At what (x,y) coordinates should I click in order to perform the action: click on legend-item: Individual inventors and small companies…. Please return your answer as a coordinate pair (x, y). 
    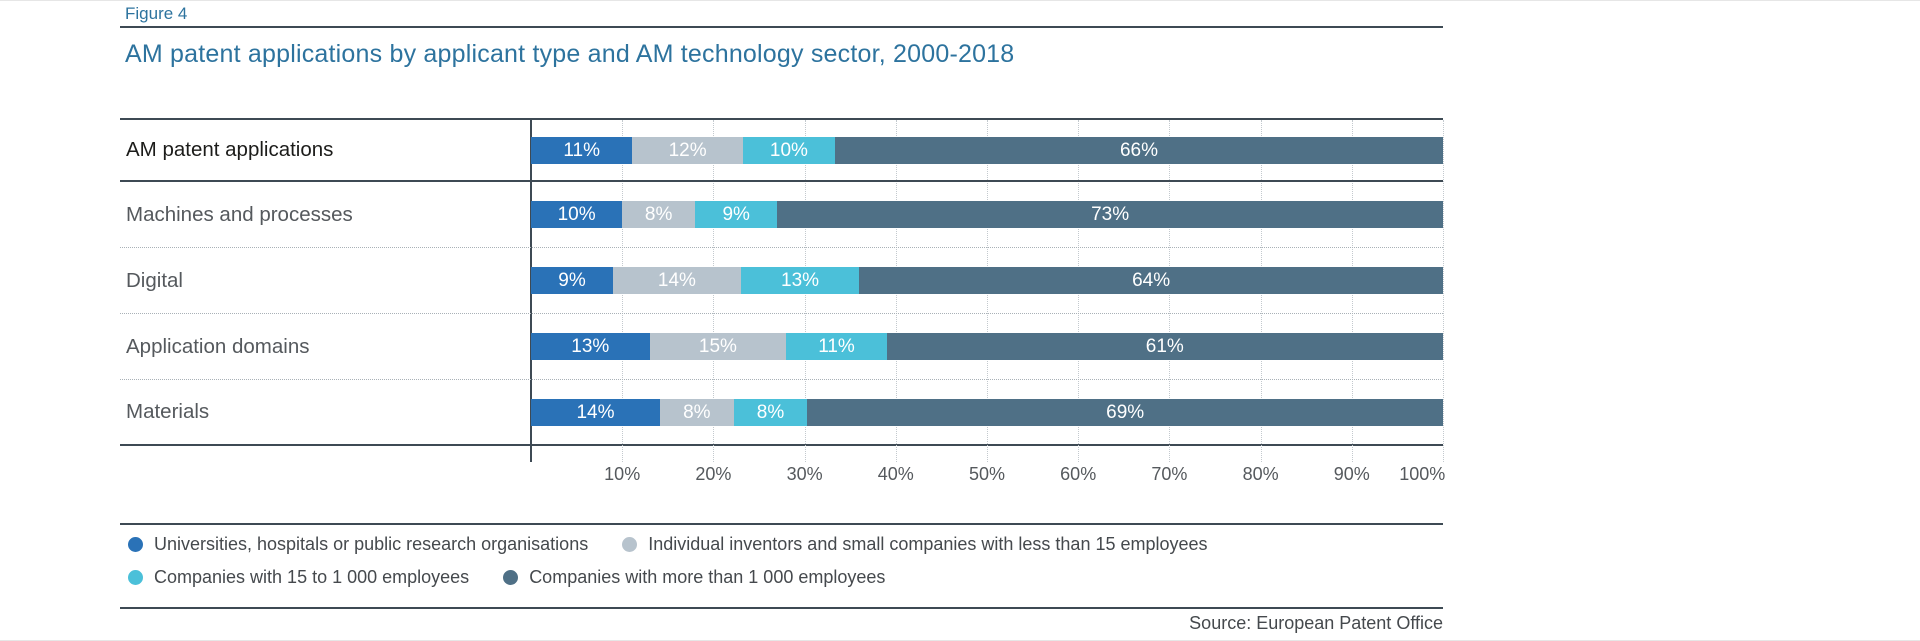
    Looking at the image, I should click on (915, 544).